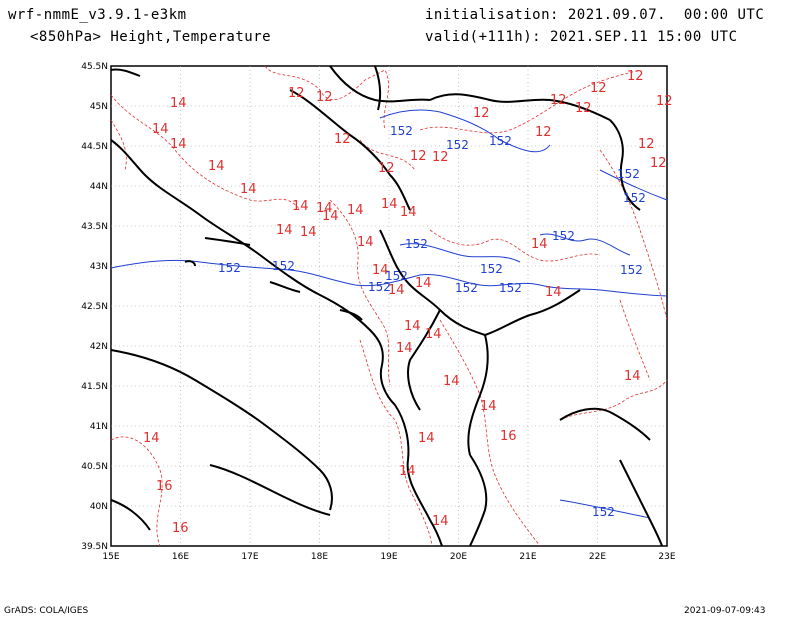 Image resolution: width=800 pixels, height=618 pixels. What do you see at coordinates (46, 611) in the screenshot?
I see `grads-credit: GrADS: COLA/IGES` at bounding box center [46, 611].